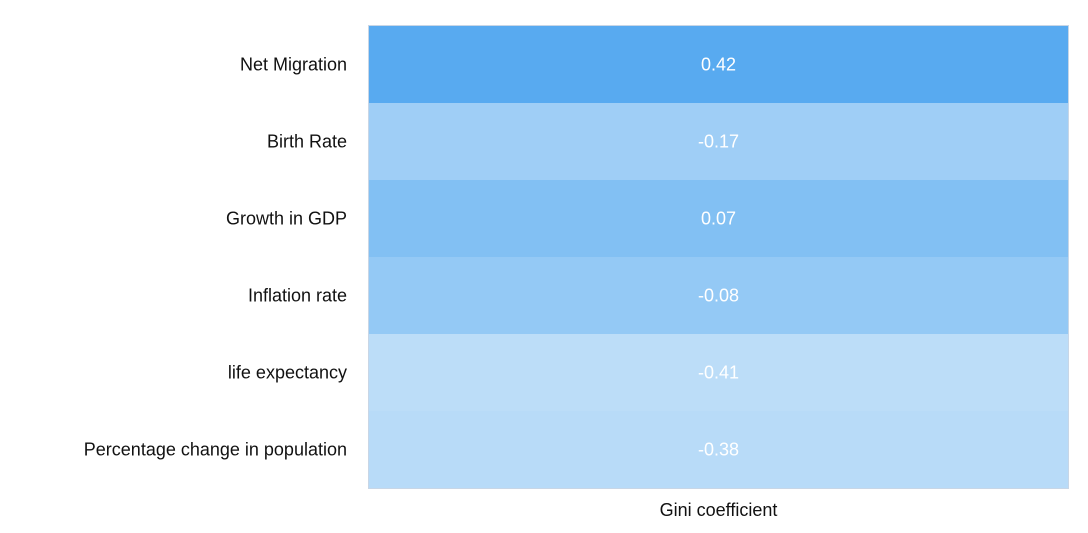 The image size is (1088, 533). I want to click on row-label: life expectancy, so click(287, 373).